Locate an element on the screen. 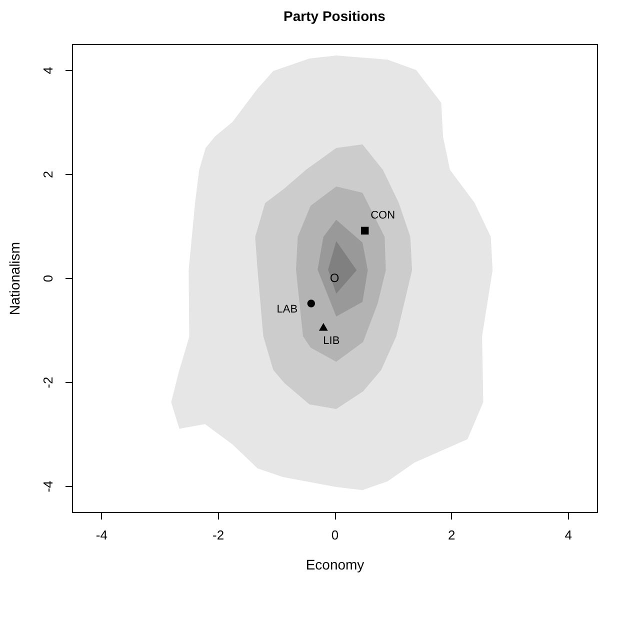  y-tick-label: -2 is located at coordinates (48, 382).